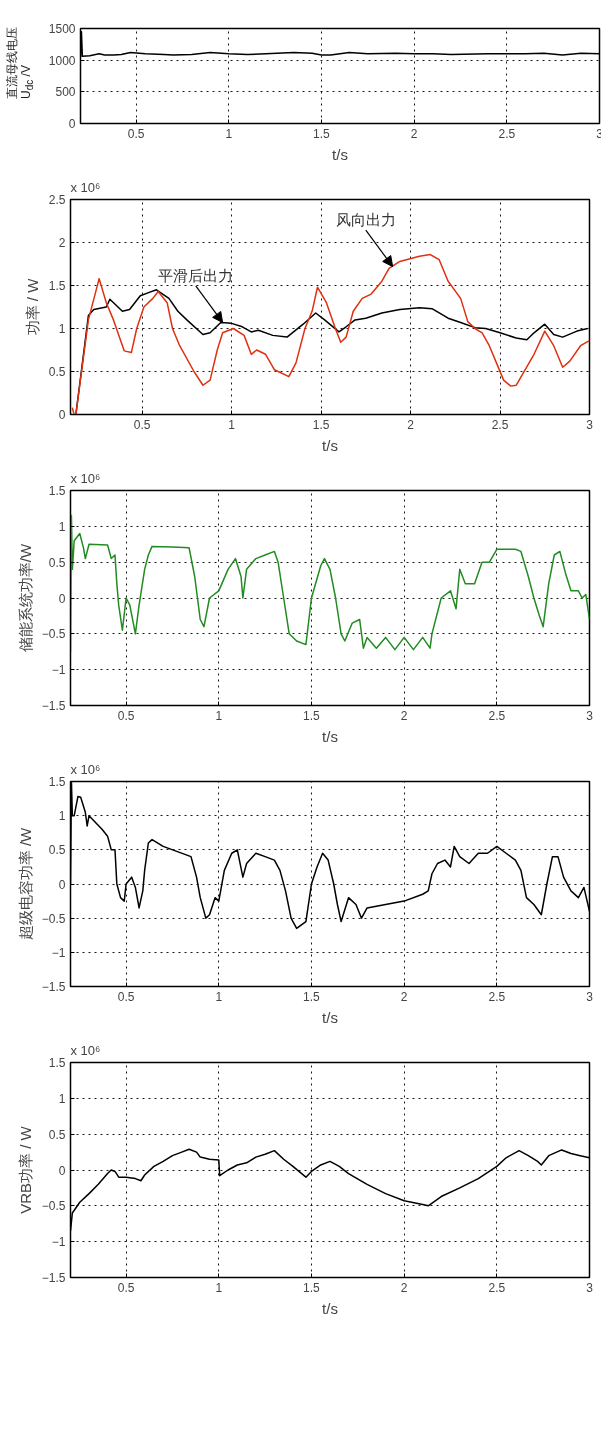 This screenshot has width=601, height=1433. Describe the element at coordinates (62, 29) in the screenshot. I see `y-tick-label: 1500` at that location.